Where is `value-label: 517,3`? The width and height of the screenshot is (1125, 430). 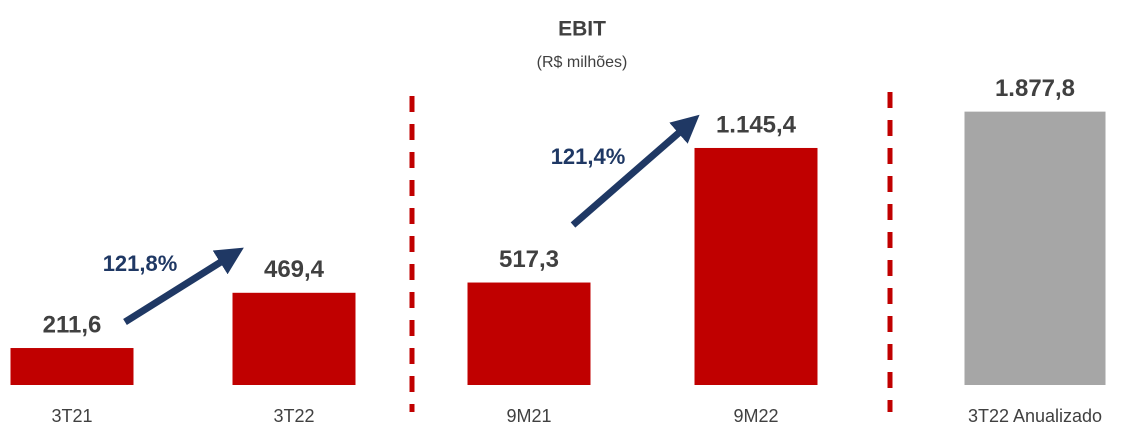 value-label: 517,3 is located at coordinates (529, 259).